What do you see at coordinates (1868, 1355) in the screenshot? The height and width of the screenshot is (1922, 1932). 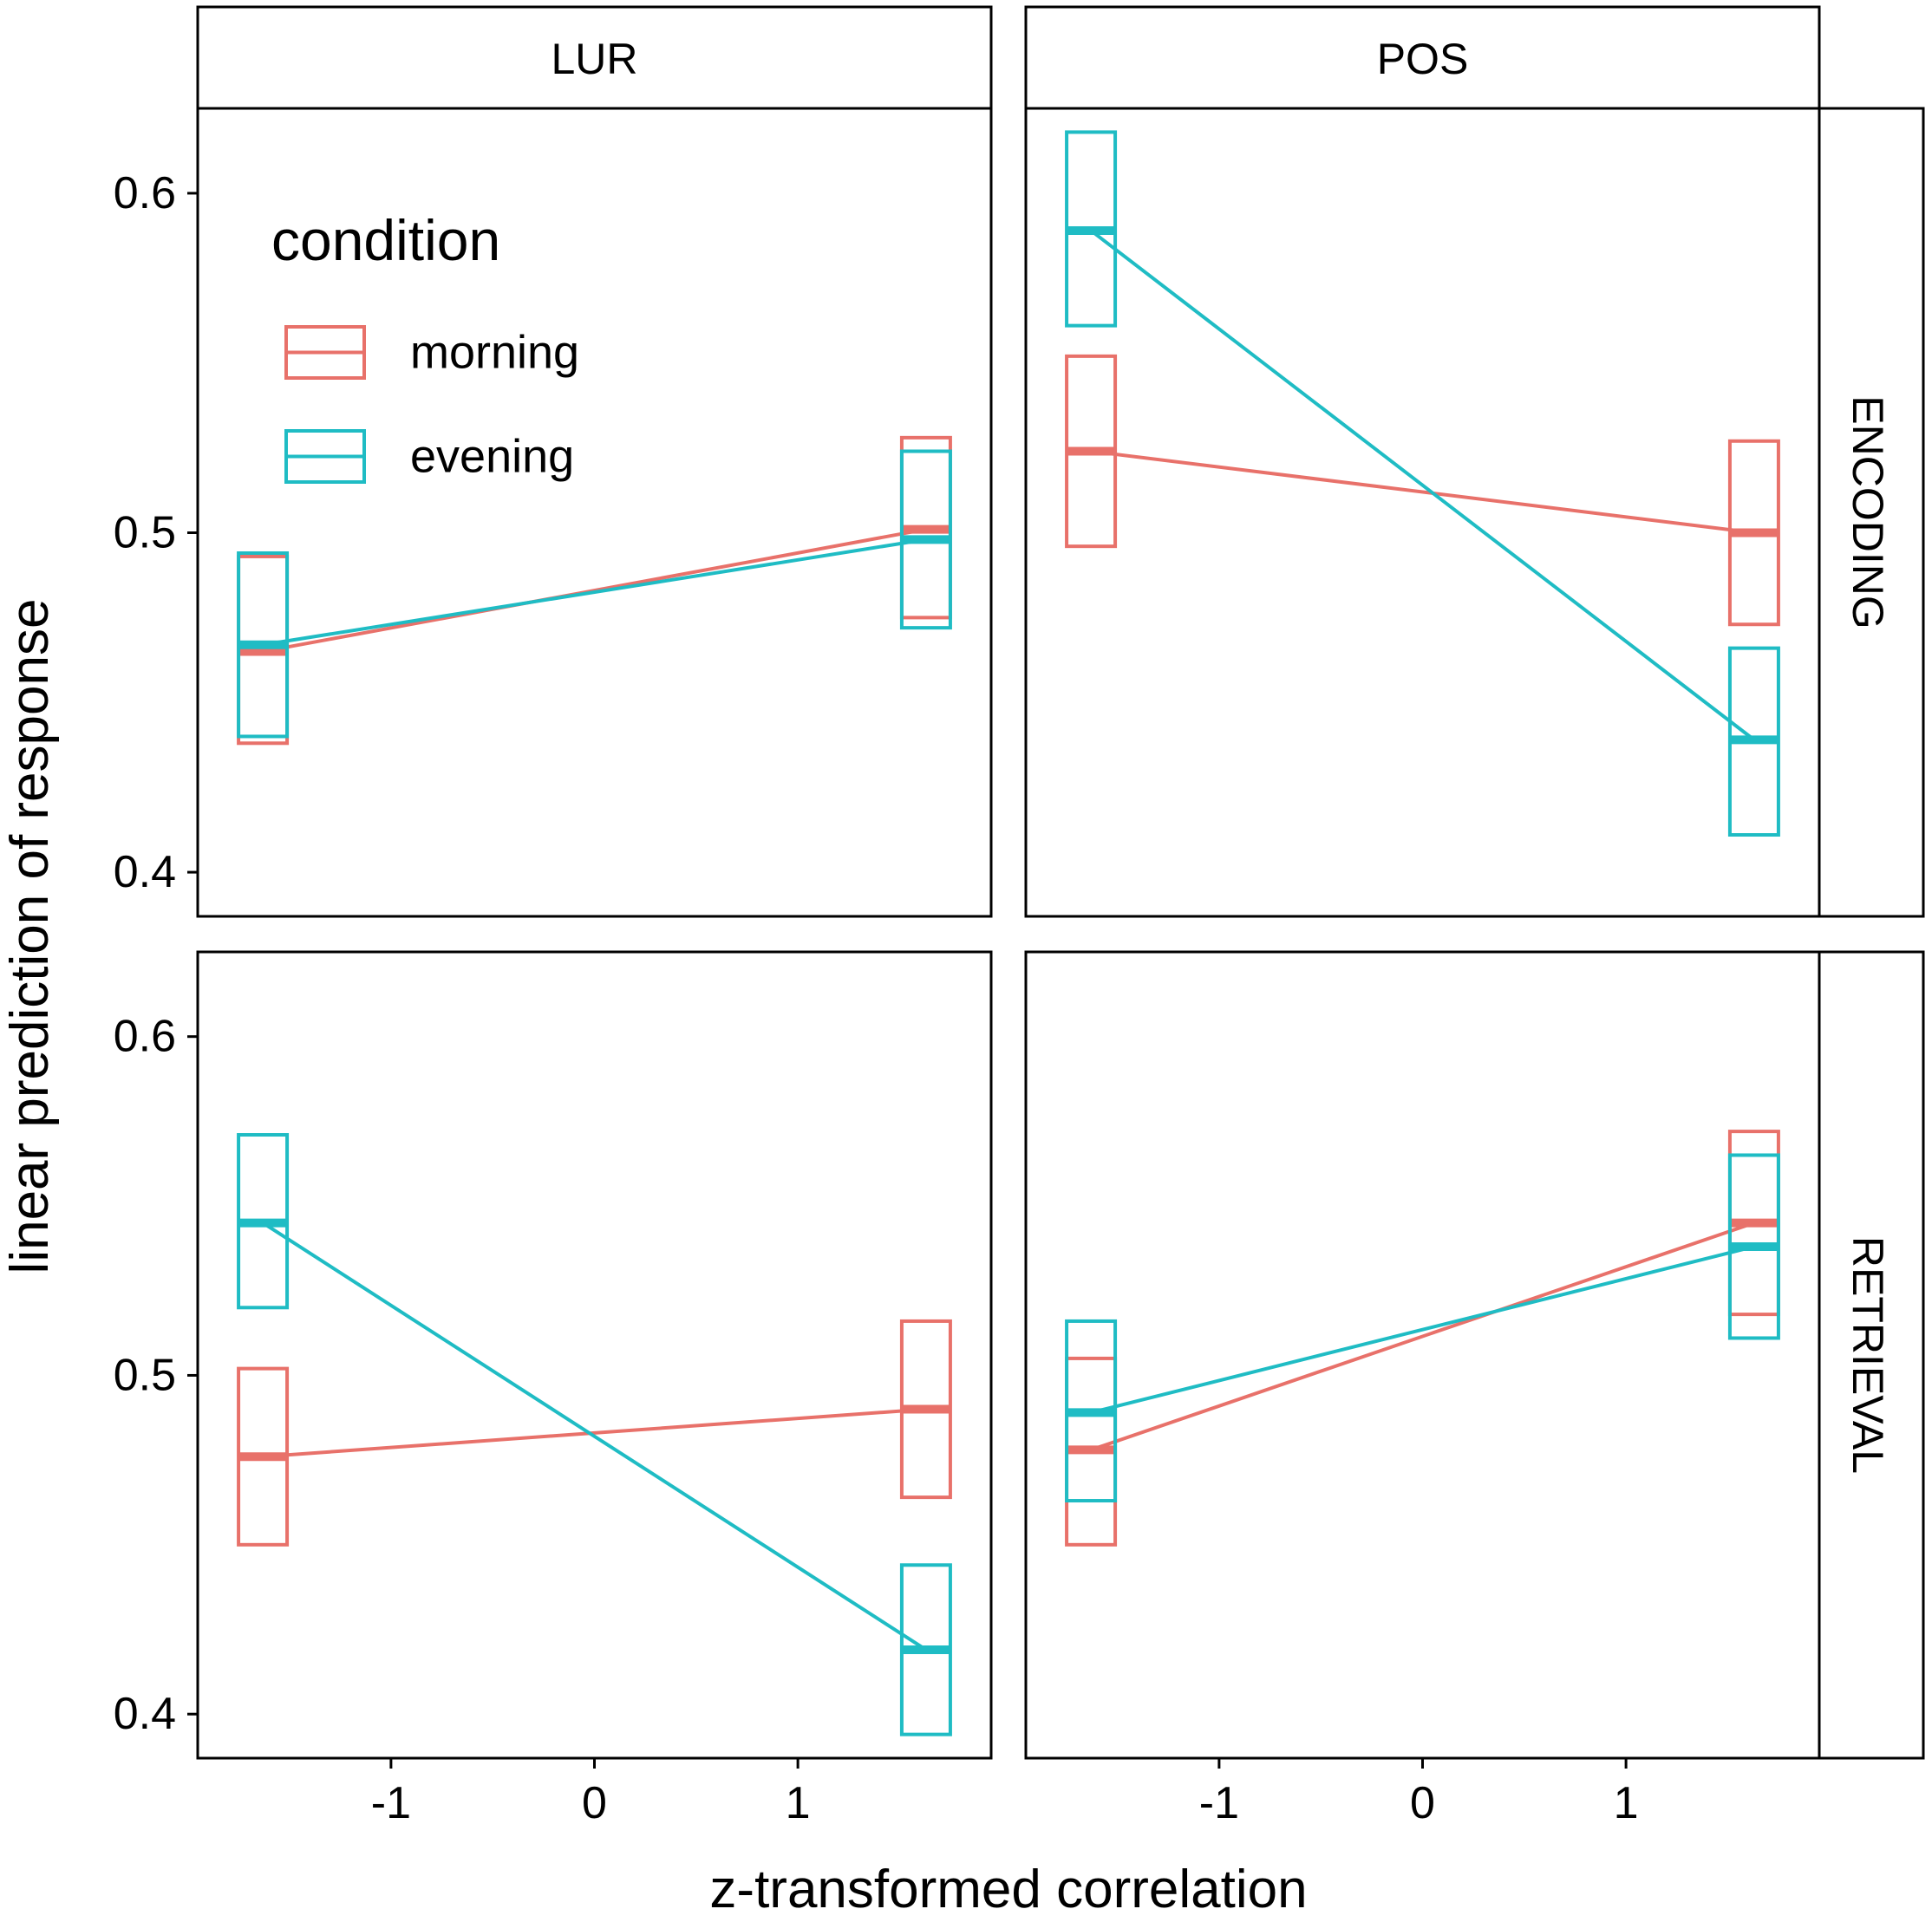 I see `row-strip-label: RETRIEVAL` at bounding box center [1868, 1355].